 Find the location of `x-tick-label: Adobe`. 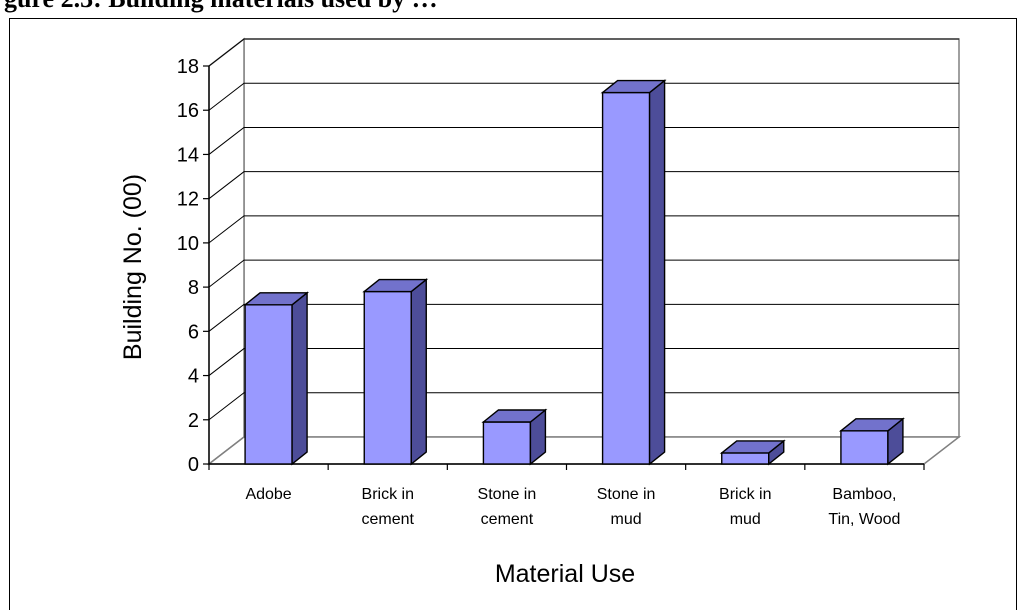

x-tick-label: Adobe is located at coordinates (268, 494).